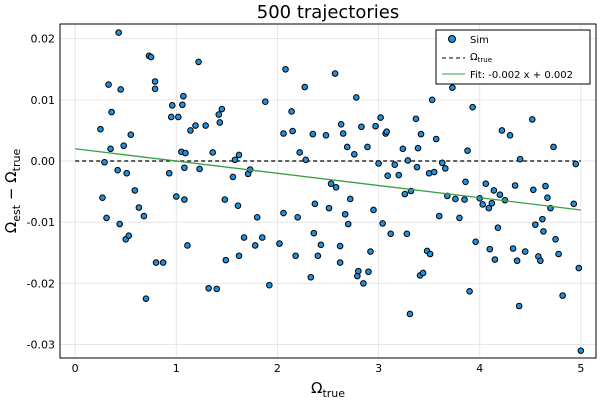  Describe the element at coordinates (277, 368) in the screenshot. I see `x-tick-label: 2` at that location.